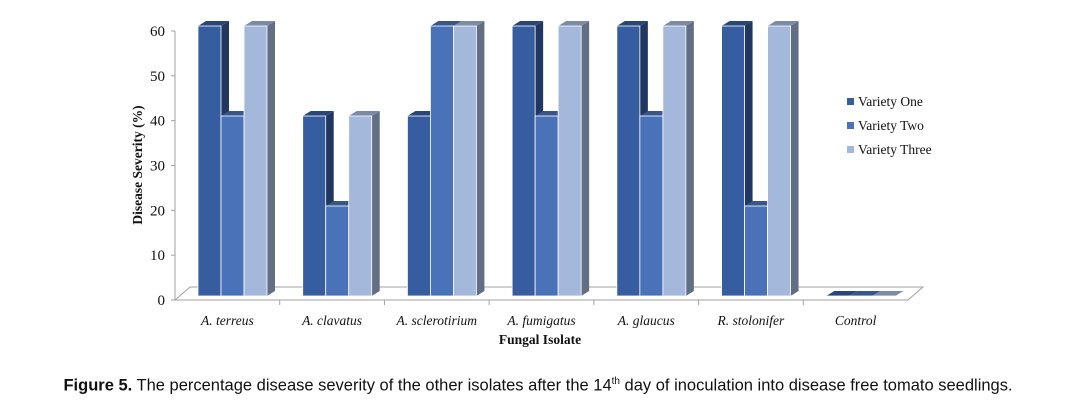 The image size is (1076, 402). What do you see at coordinates (331, 320) in the screenshot?
I see `x-tick-label: A. clavatus` at bounding box center [331, 320].